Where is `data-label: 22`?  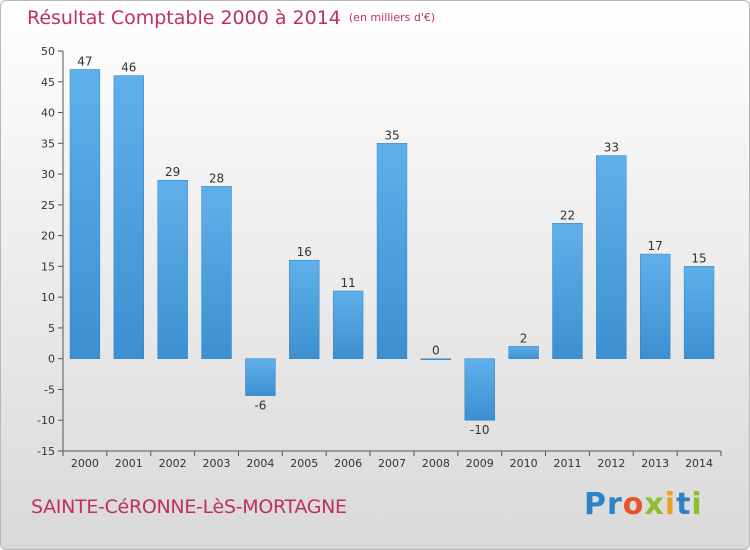
data-label: 22 is located at coordinates (567, 215).